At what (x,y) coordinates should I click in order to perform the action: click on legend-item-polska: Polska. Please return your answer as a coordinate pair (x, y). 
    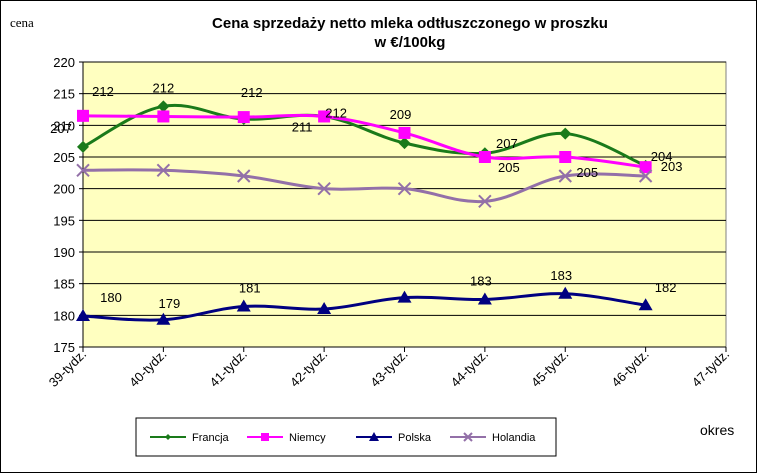
    Looking at the image, I should click on (394, 438).